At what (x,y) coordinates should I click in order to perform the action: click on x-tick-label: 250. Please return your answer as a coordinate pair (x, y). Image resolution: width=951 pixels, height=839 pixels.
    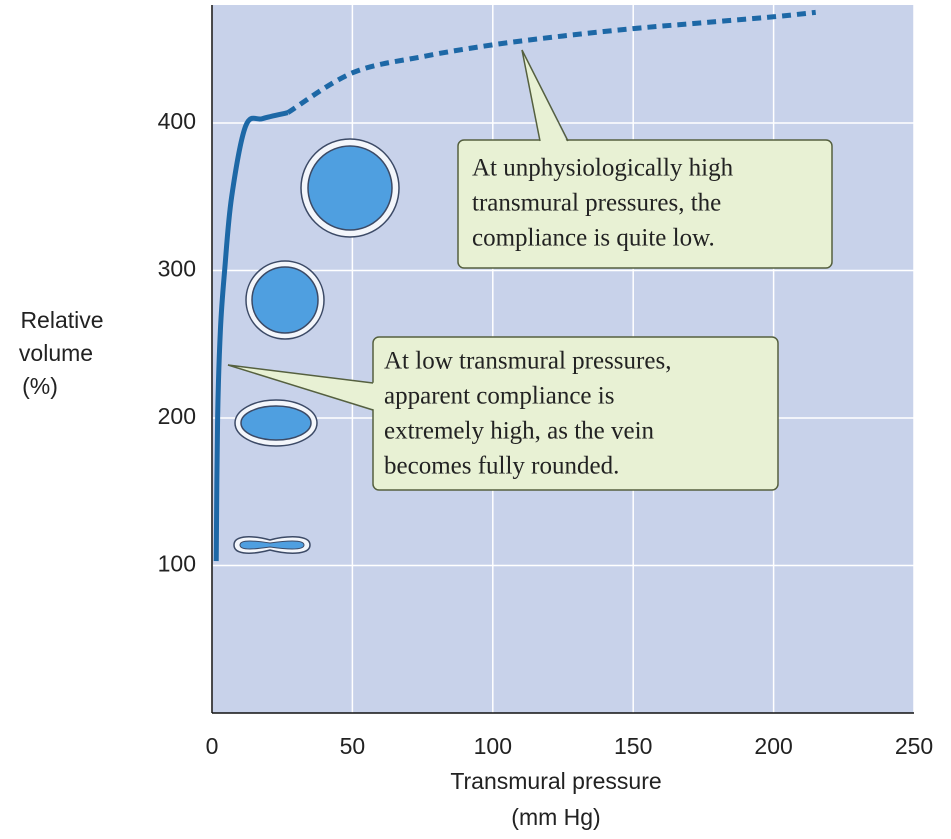
    Looking at the image, I should click on (914, 746).